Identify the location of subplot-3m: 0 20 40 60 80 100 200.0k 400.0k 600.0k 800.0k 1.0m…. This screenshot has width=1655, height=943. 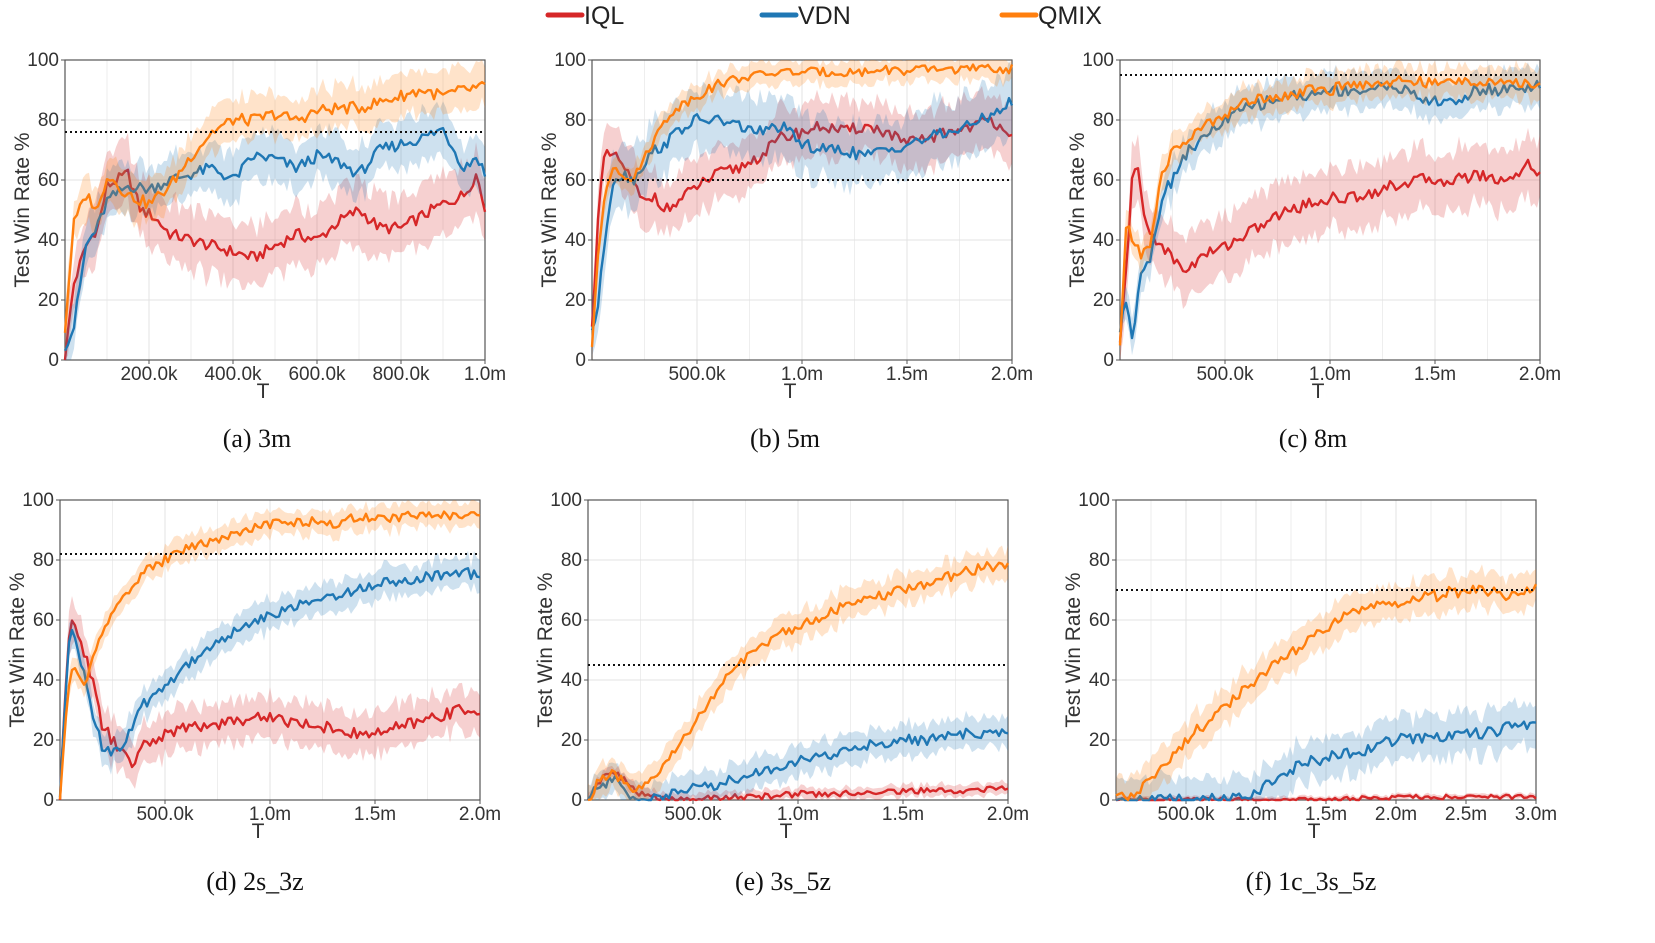
(258, 251).